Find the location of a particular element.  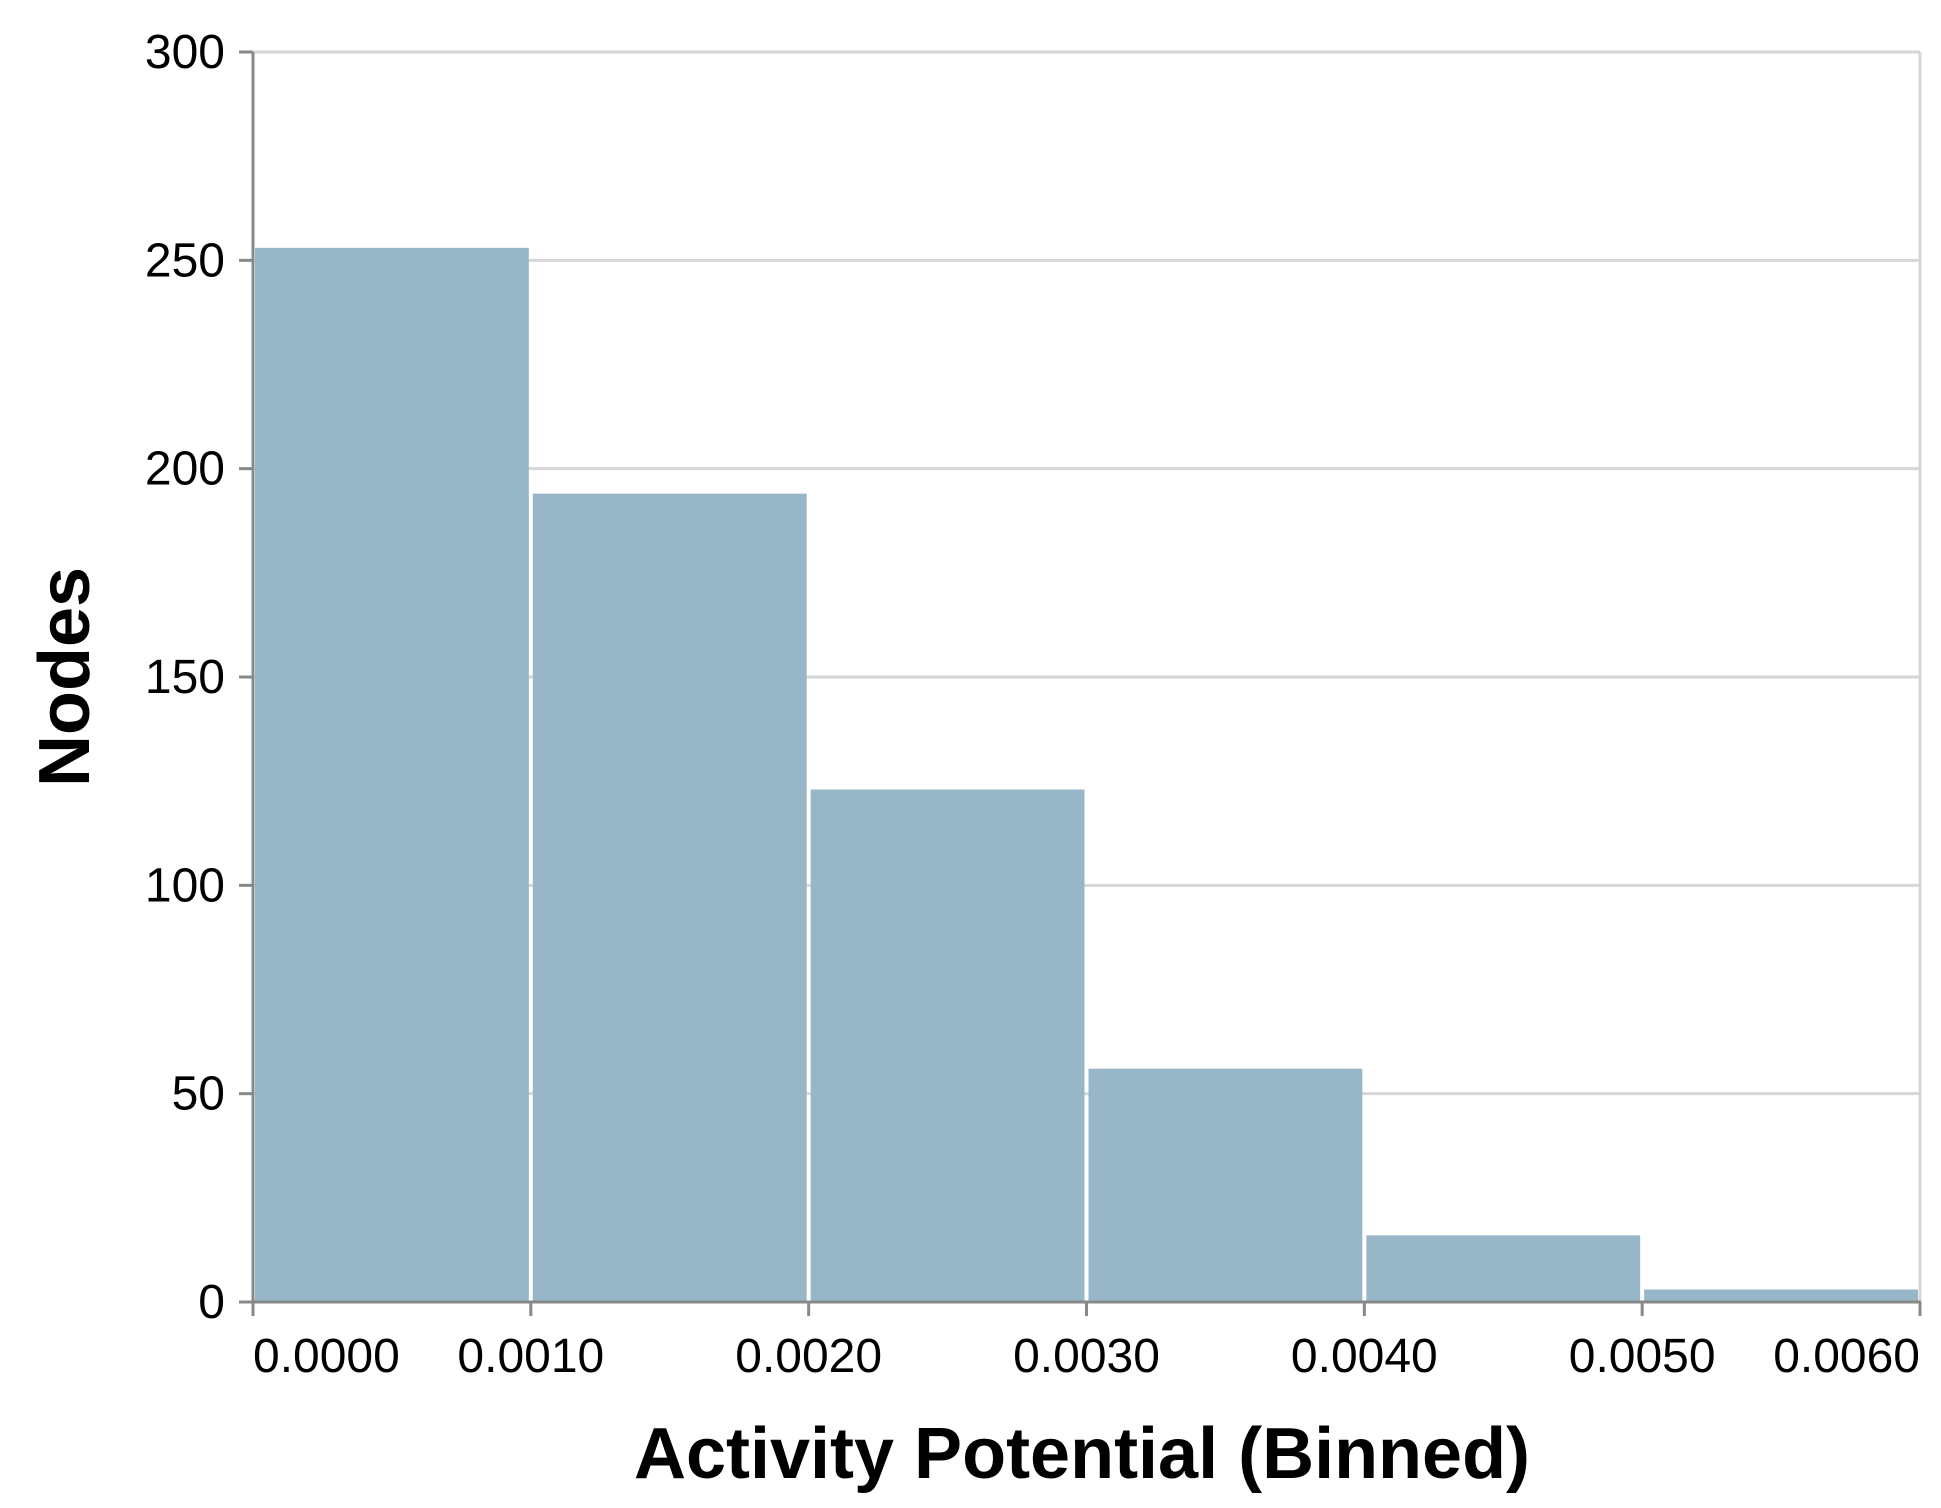

y-tick-label: 200 is located at coordinates (185, 469).